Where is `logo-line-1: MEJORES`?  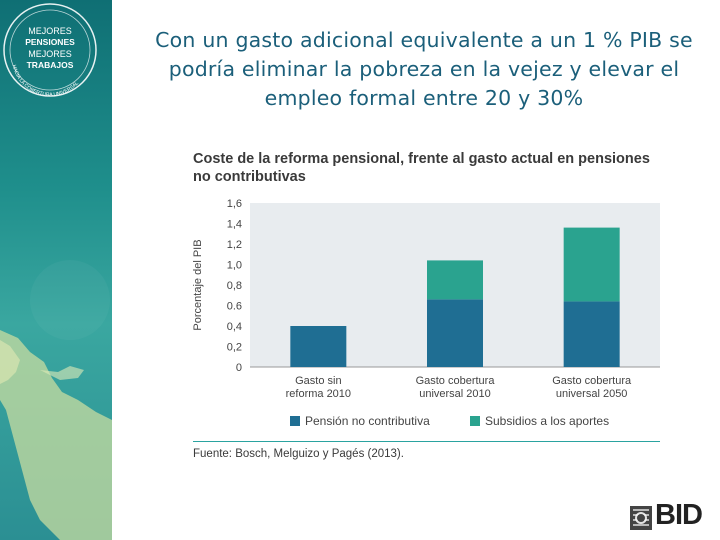
logo-line-1: MEJORES is located at coordinates (50, 31).